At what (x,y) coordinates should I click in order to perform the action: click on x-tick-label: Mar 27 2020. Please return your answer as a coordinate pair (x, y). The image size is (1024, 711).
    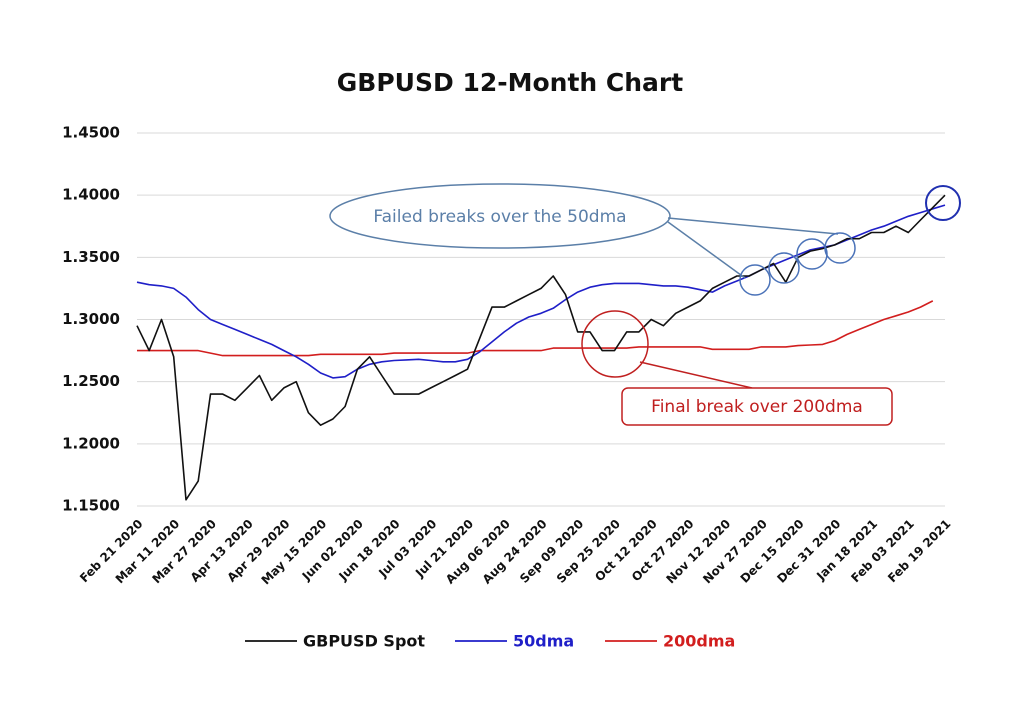
    Looking at the image, I should click on (184, 552).